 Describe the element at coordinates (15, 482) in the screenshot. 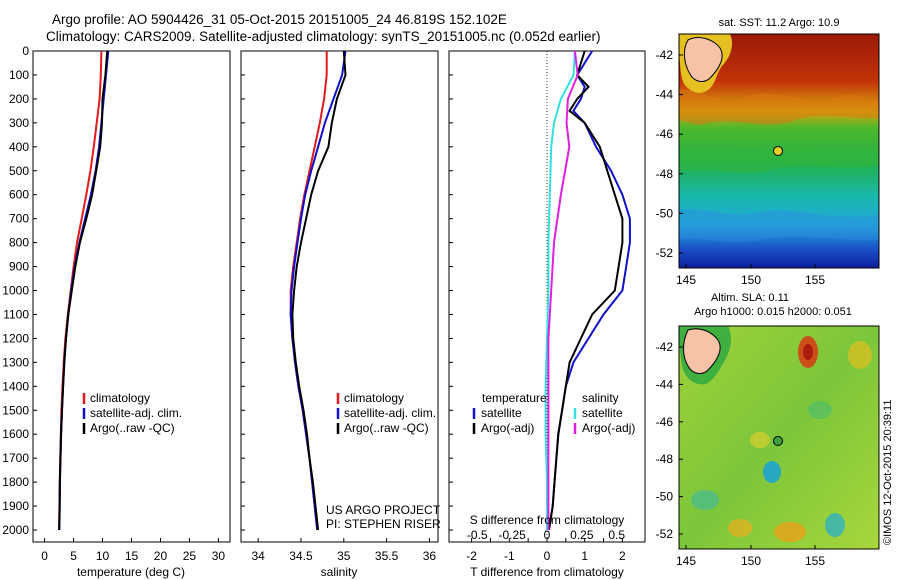

I see `depth-tick-label: 1800` at that location.